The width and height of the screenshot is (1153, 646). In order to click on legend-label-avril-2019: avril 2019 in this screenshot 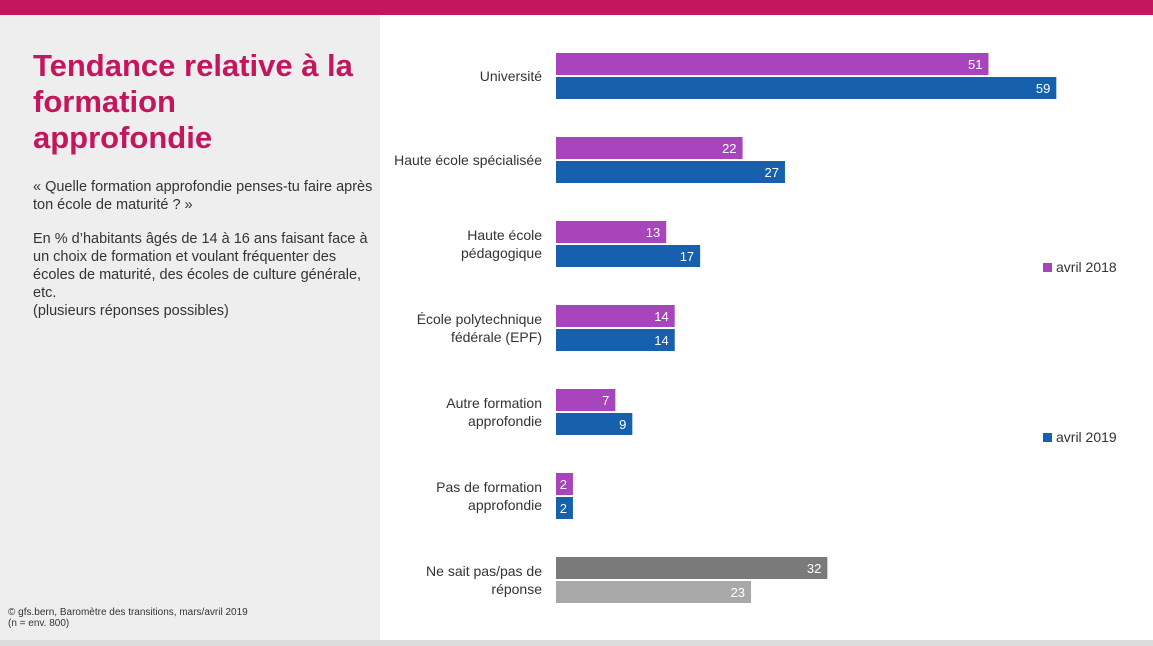, I will do `click(1086, 437)`.